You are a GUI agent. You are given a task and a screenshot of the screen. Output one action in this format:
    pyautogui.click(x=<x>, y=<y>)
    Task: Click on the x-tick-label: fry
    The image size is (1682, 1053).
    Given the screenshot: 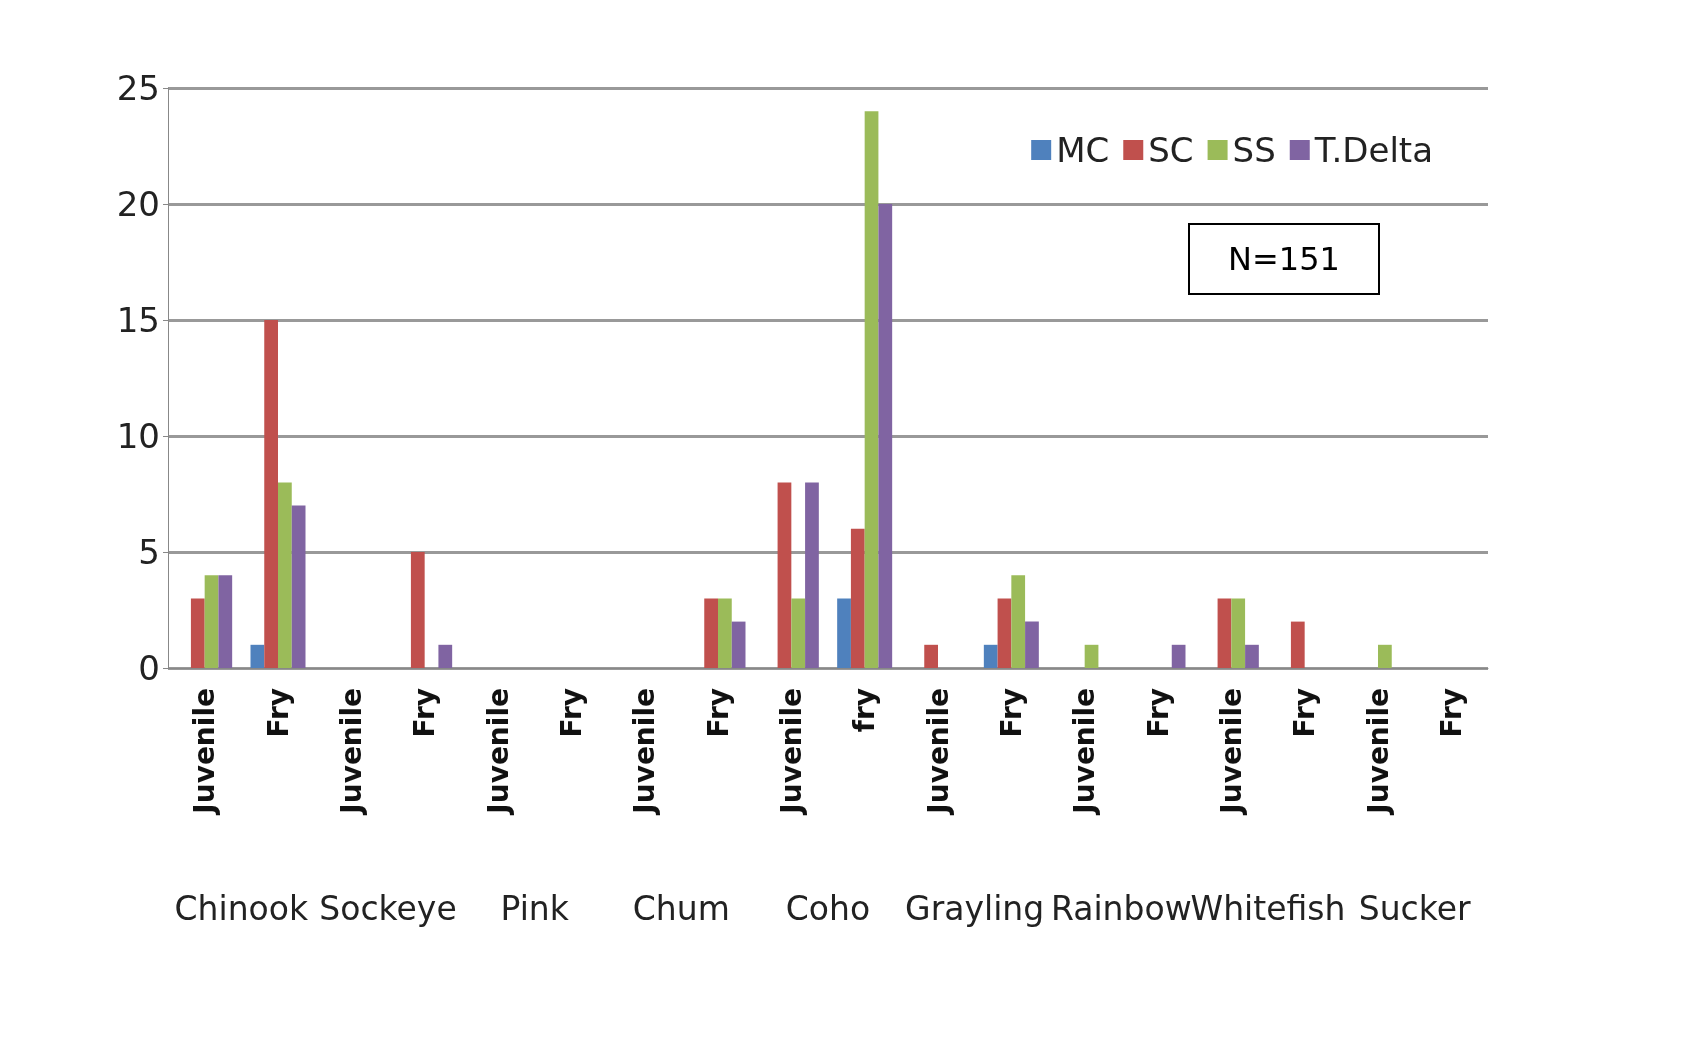 What is the action you would take?
    pyautogui.click(x=865, y=710)
    